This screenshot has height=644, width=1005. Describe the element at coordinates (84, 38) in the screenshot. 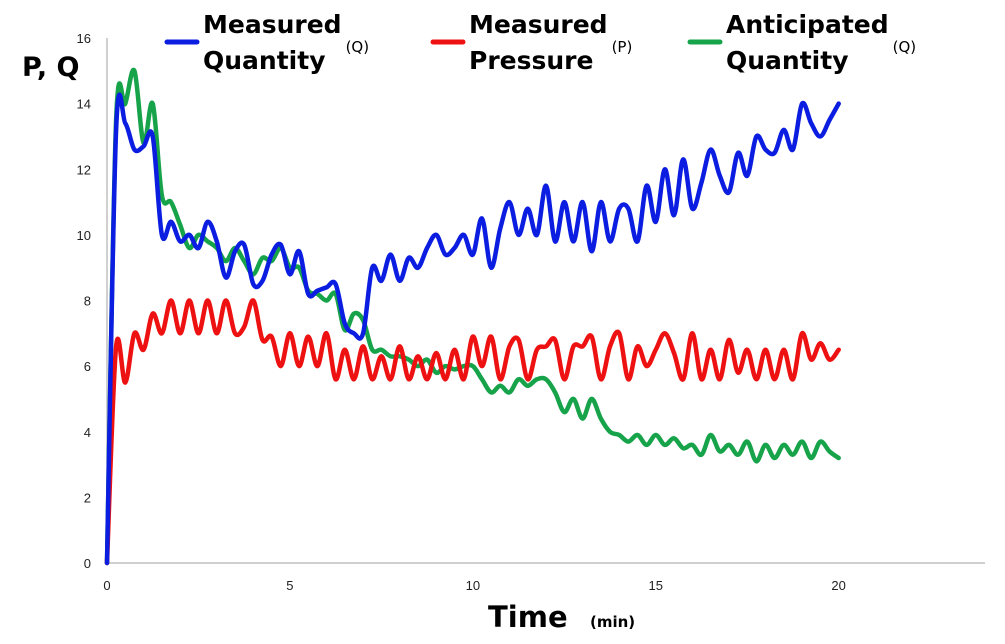

I see `y-tick-label: 16` at that location.